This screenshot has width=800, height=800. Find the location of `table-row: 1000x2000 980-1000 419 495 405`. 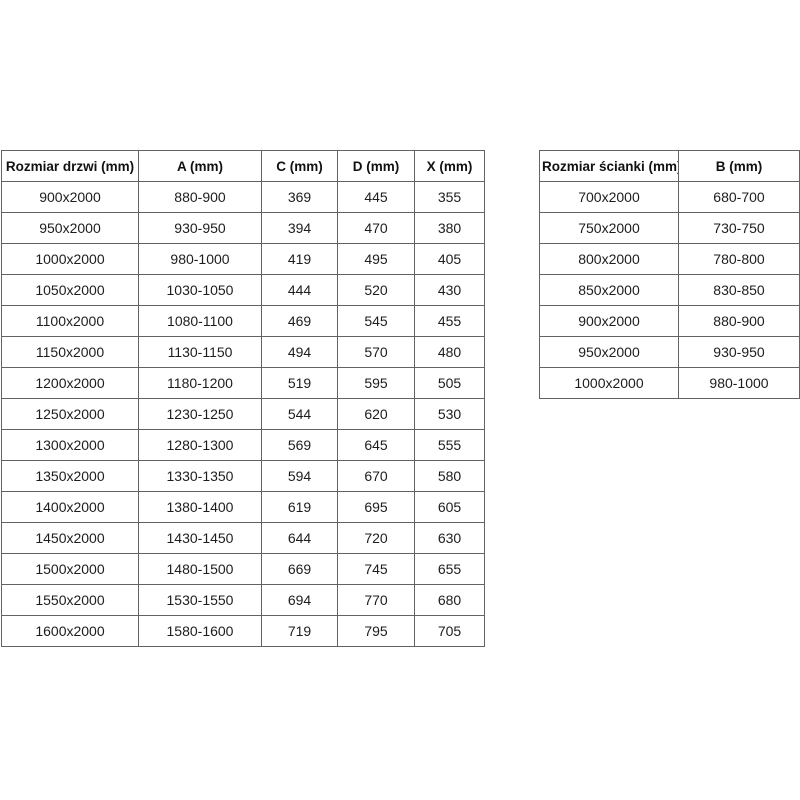

table-row: 1000x2000 980-1000 419 495 405 is located at coordinates (243, 259).